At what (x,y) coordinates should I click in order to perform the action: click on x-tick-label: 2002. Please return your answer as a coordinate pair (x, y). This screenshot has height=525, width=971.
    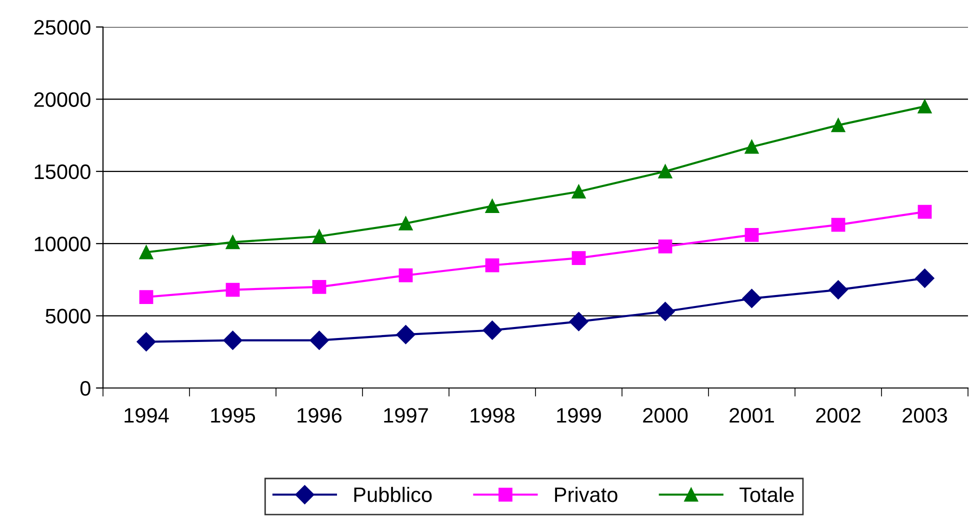
    Looking at the image, I should click on (838, 415).